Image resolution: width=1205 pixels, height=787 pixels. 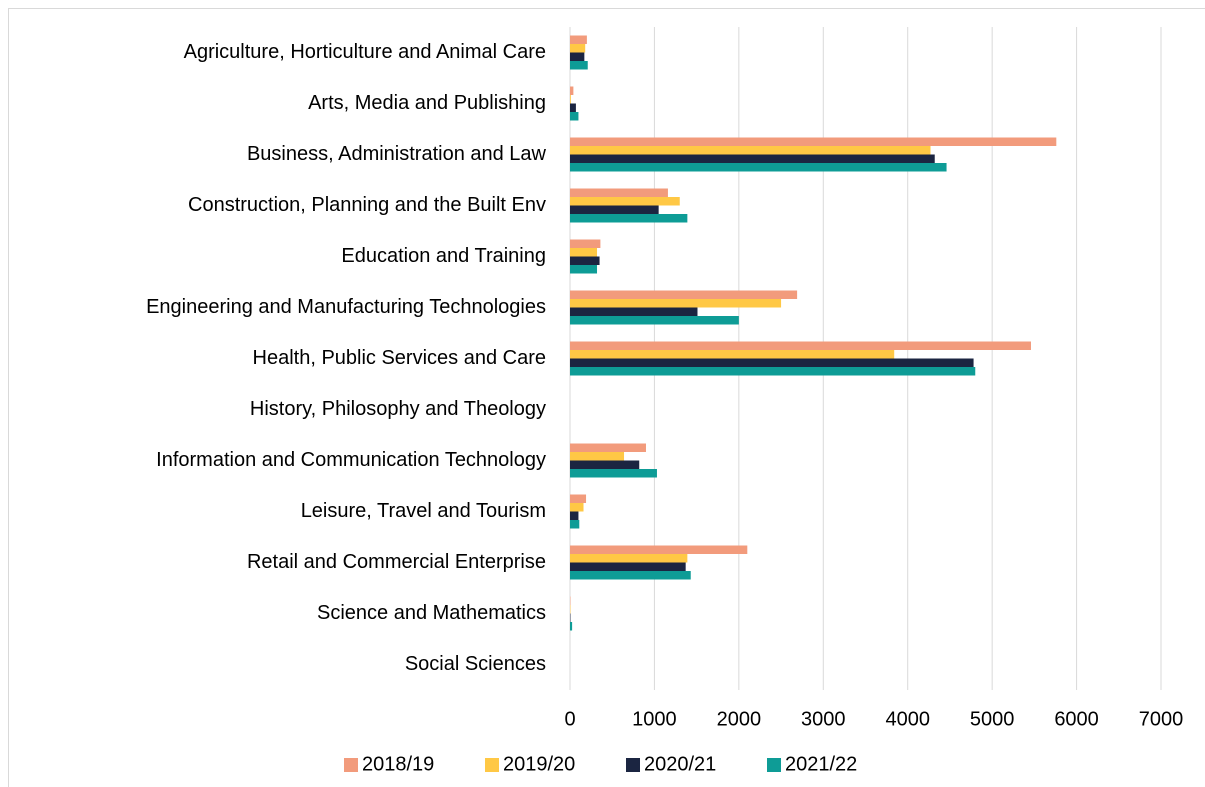 What do you see at coordinates (431, 613) in the screenshot?
I see `category-label: Science and Mathematics` at bounding box center [431, 613].